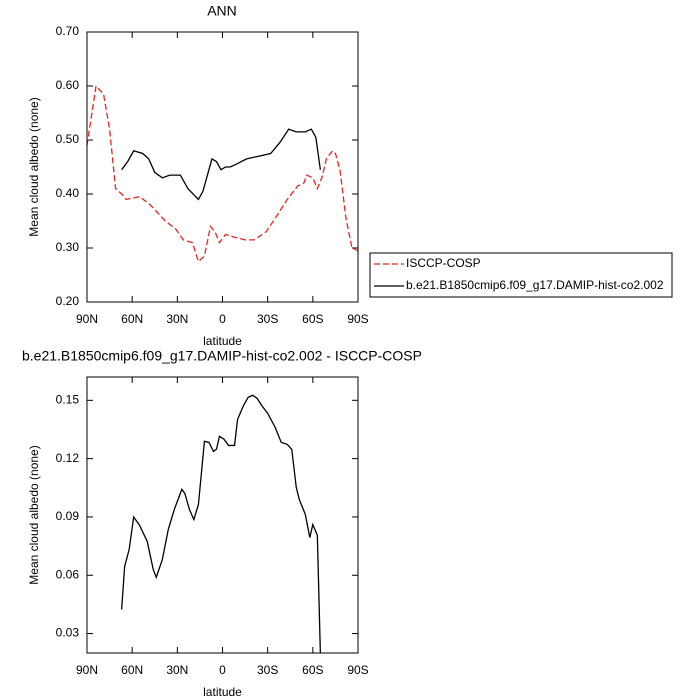 This screenshot has height=700, width=700. What do you see at coordinates (68, 574) in the screenshot?
I see `y-tick-label: 0.06` at bounding box center [68, 574].